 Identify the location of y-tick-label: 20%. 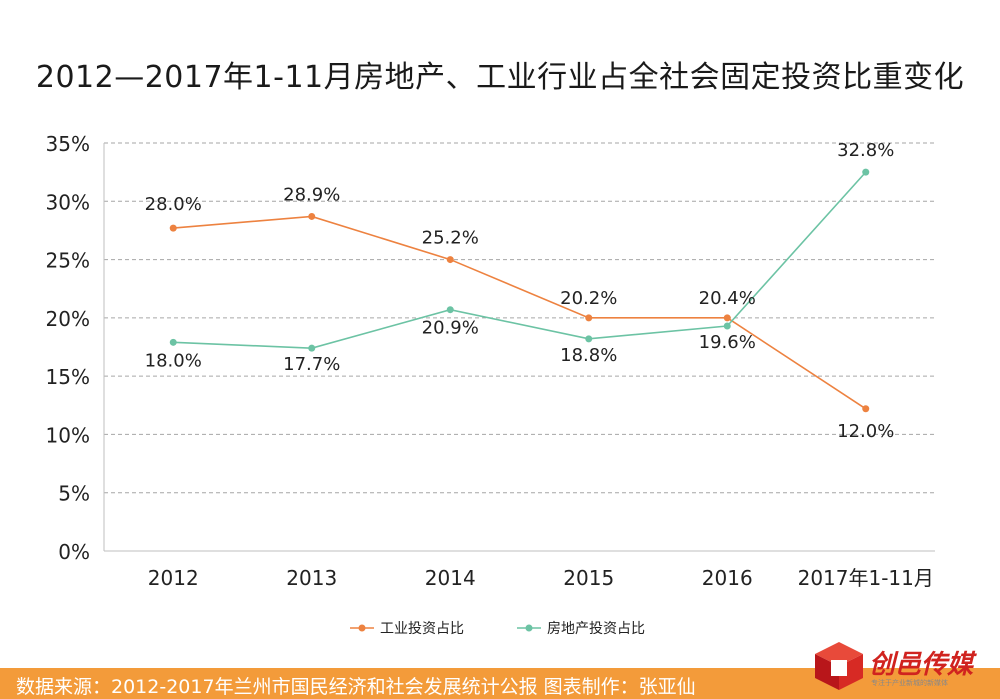
(68, 319).